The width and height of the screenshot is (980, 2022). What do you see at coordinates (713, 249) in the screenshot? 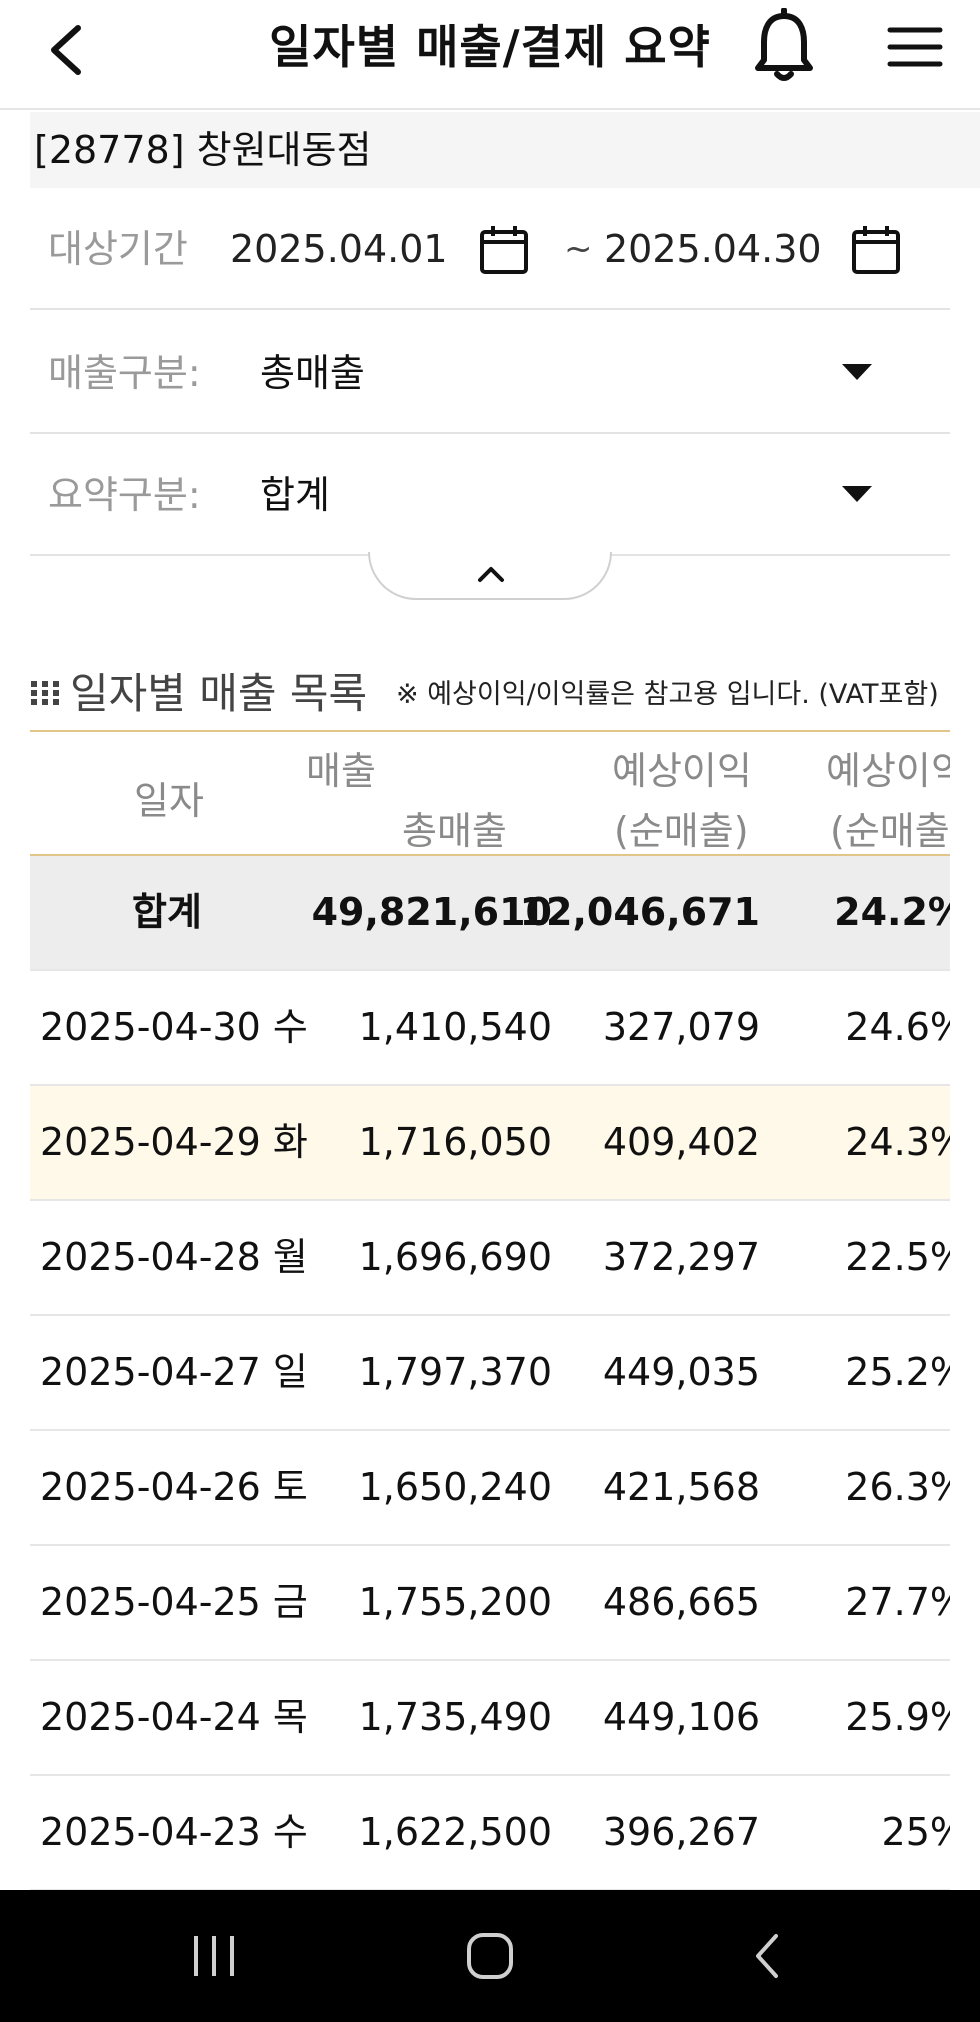
I see `end-date-field: 2025.04.30` at bounding box center [713, 249].